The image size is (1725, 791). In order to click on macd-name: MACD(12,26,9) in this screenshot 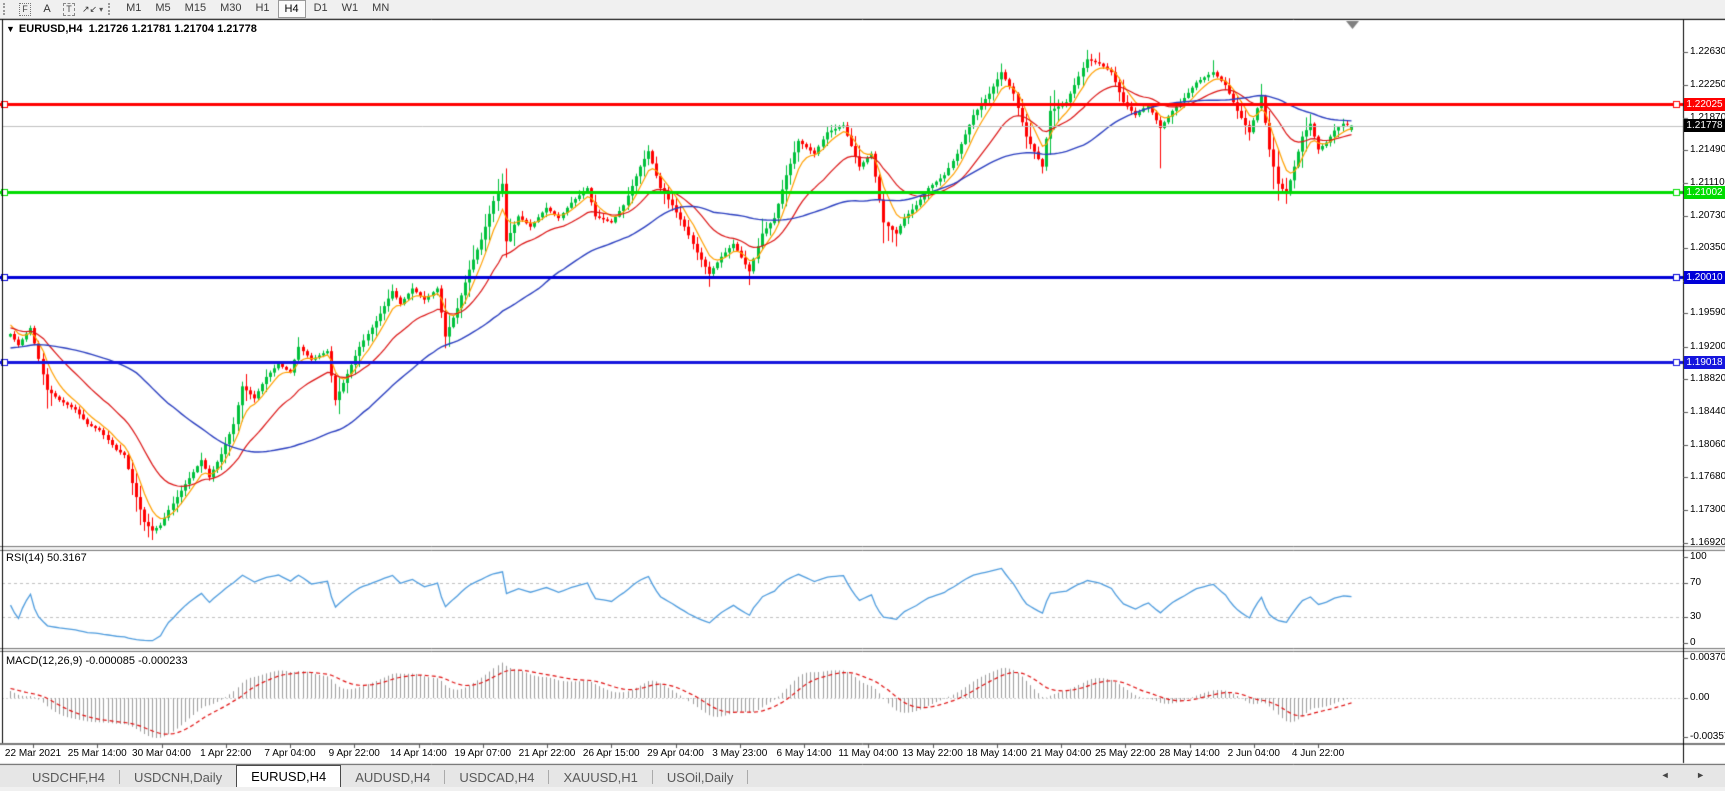, I will do `click(44, 661)`.